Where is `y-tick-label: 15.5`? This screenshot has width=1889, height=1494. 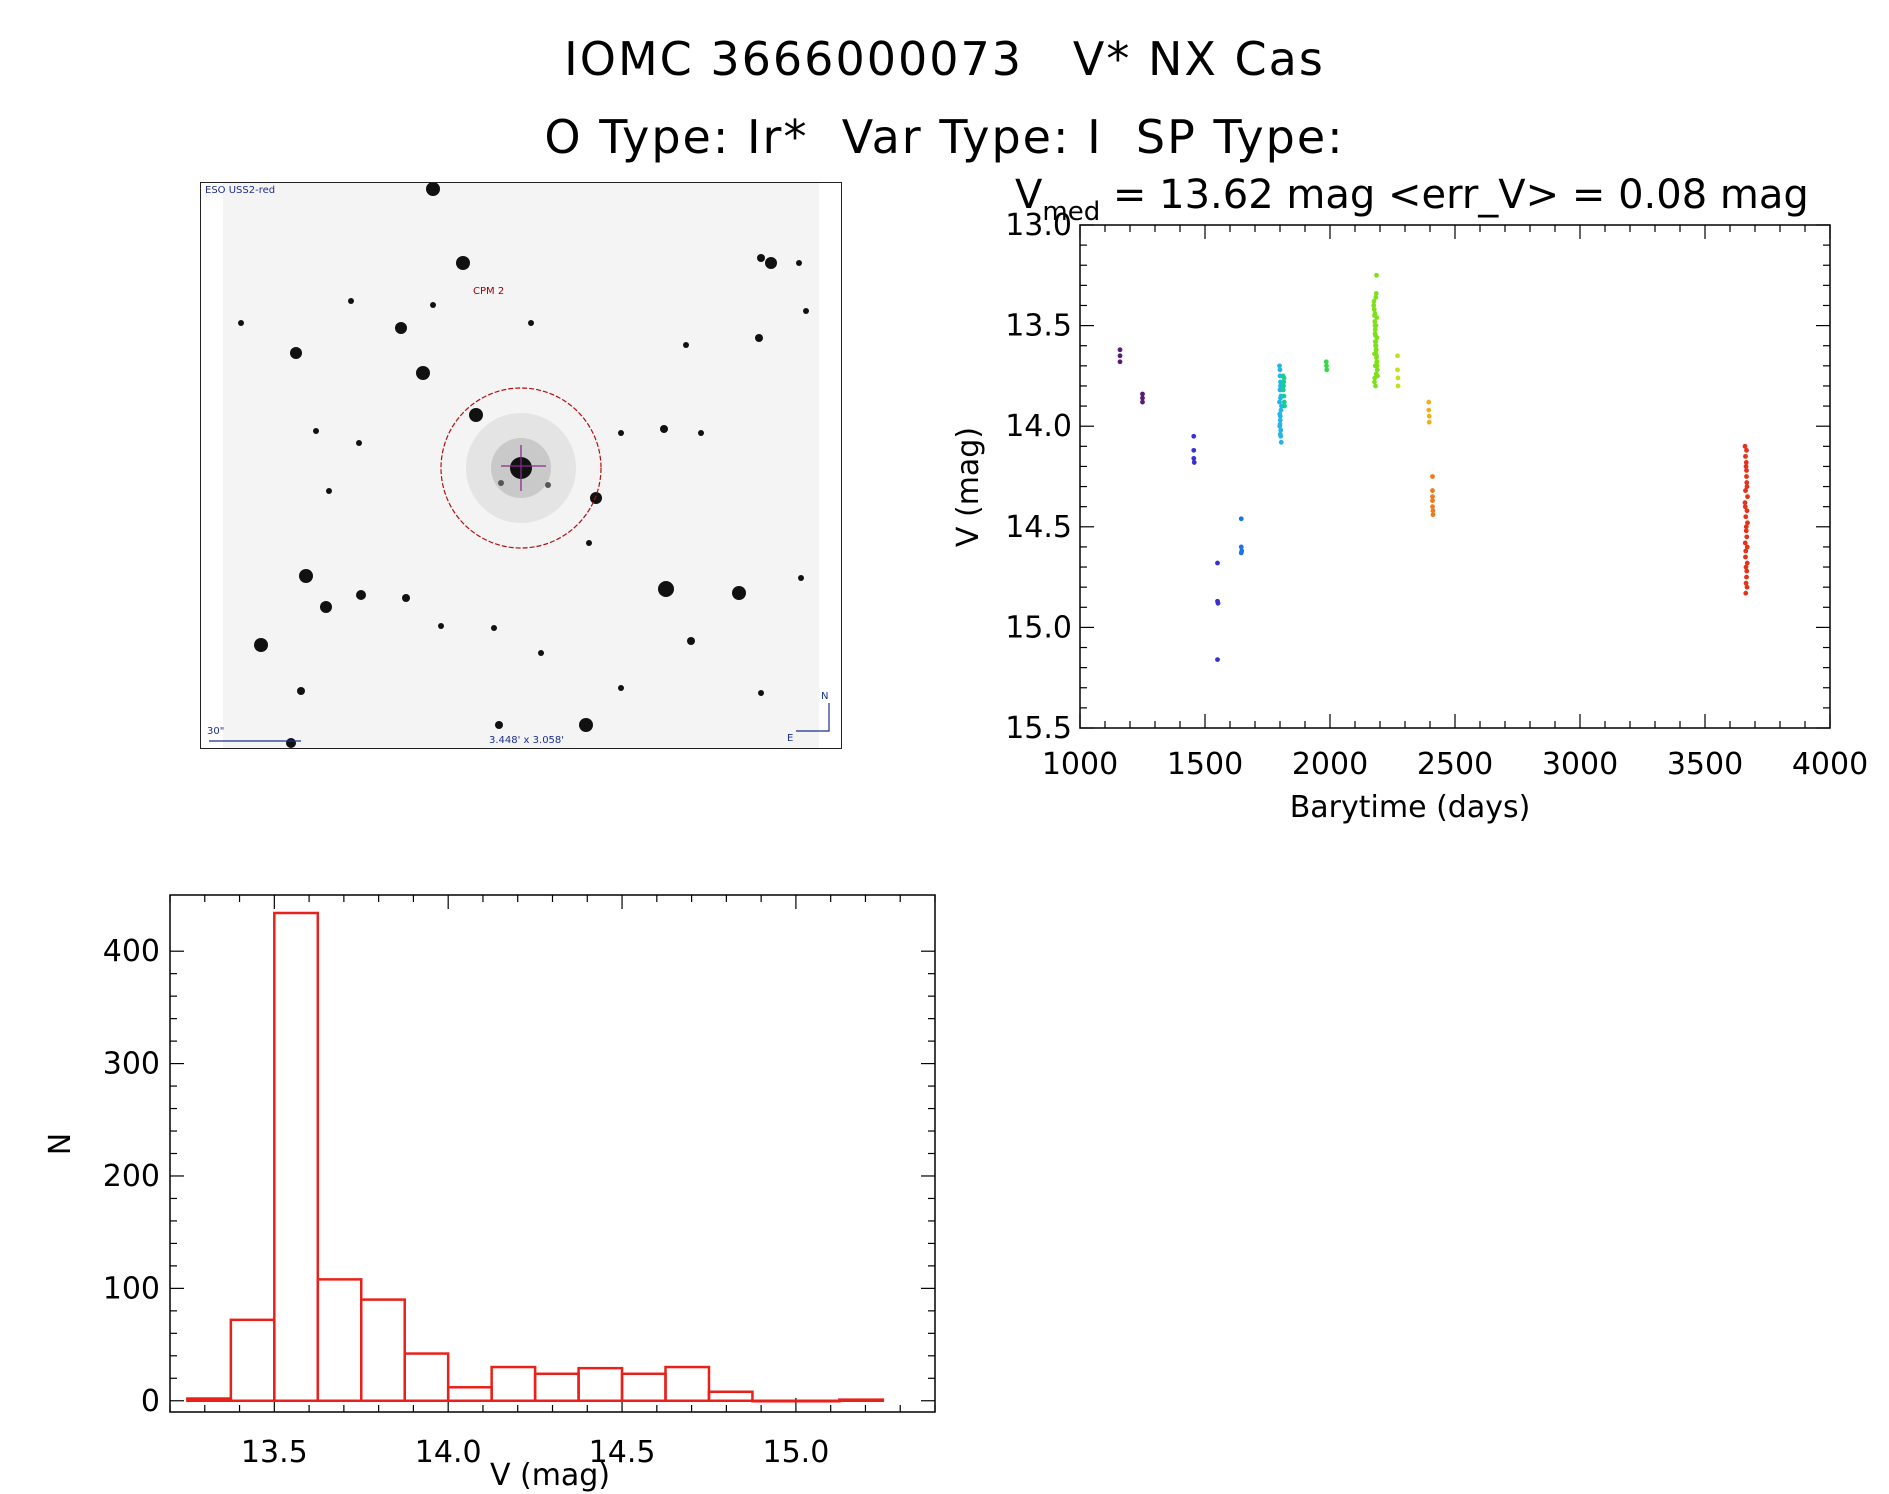
y-tick-label: 15.5 is located at coordinates (1038, 728).